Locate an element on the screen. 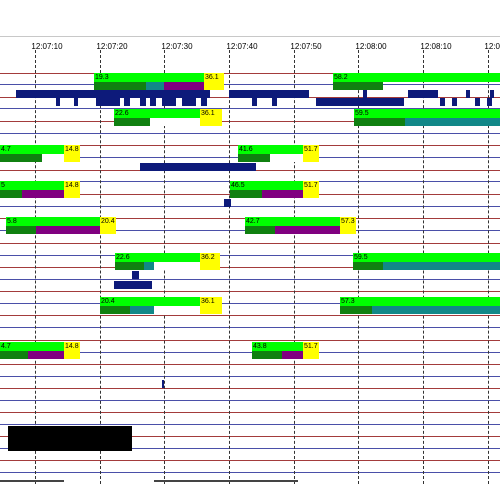  state-start-value: 19.3 is located at coordinates (102, 77).